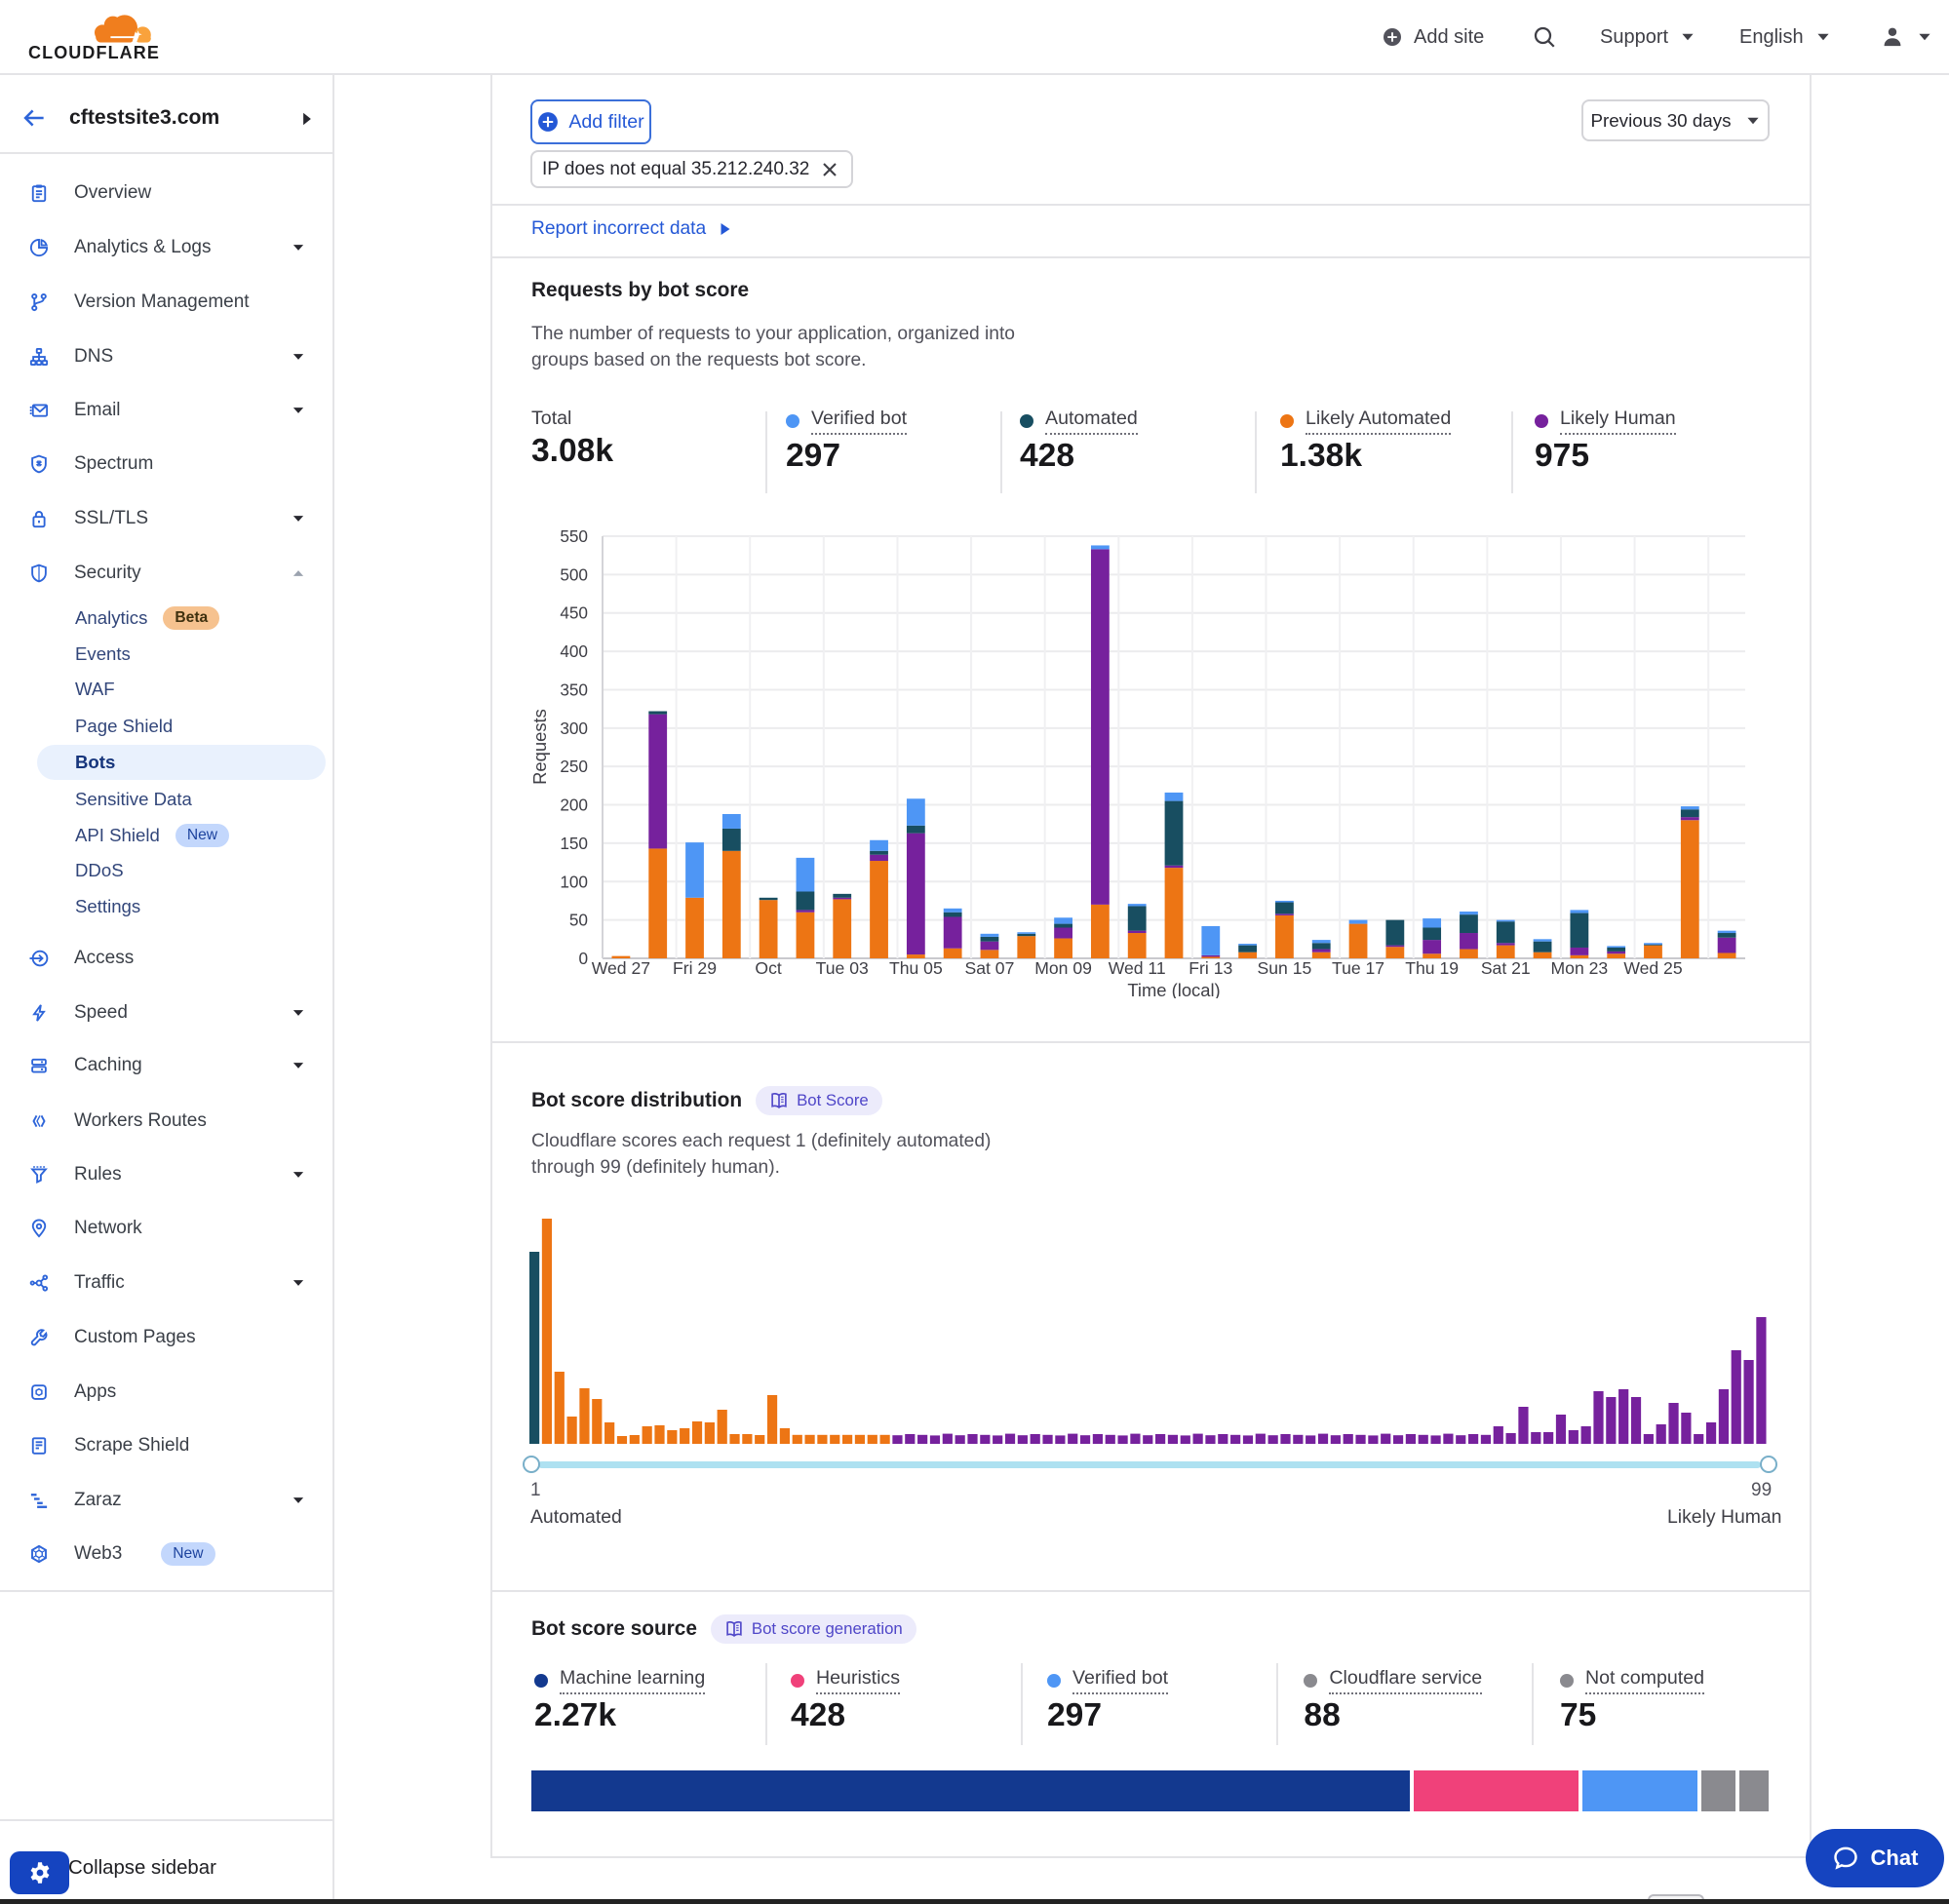 The image size is (1949, 1904). What do you see at coordinates (843, 968) in the screenshot?
I see `svg-text: Tue 03` at bounding box center [843, 968].